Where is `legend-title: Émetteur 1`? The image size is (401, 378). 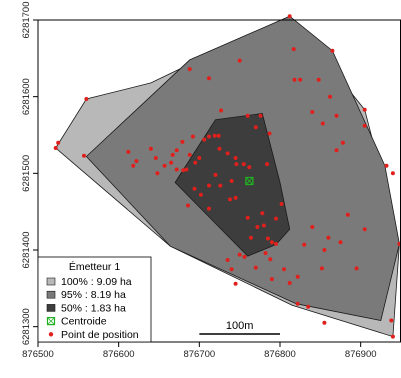 legend-title: Émetteur 1 is located at coordinates (95, 266).